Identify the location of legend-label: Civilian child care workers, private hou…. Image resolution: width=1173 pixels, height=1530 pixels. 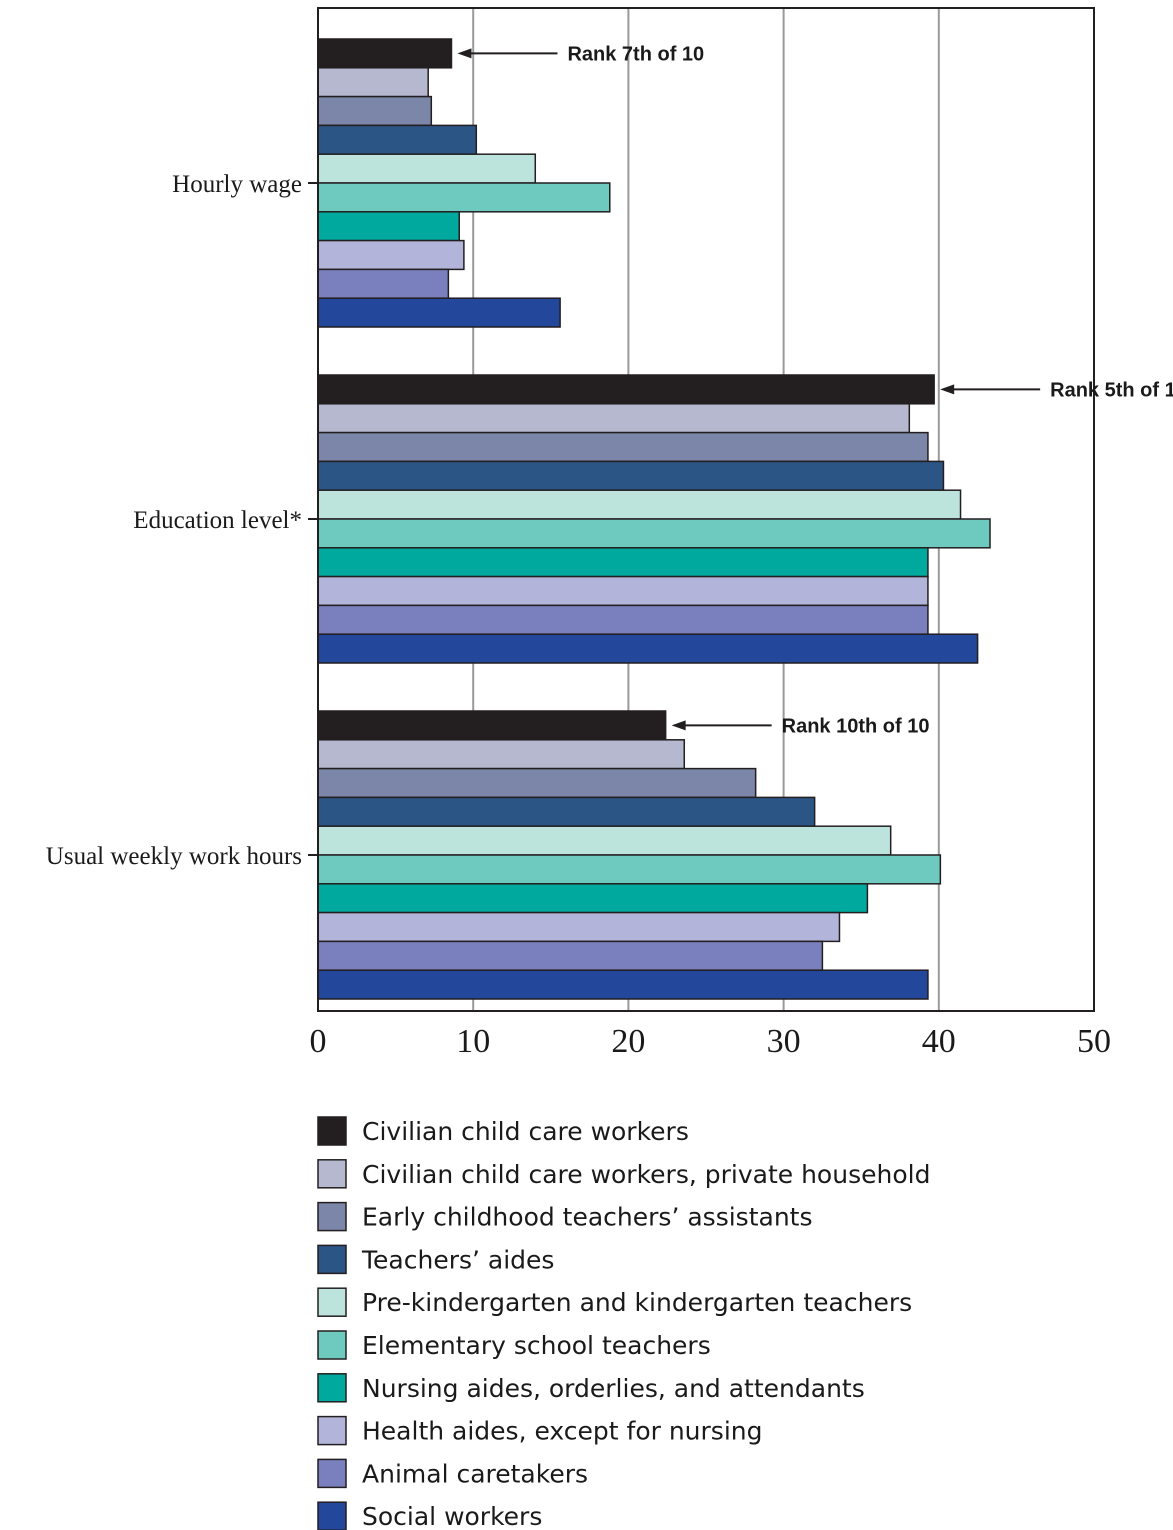
(646, 1174).